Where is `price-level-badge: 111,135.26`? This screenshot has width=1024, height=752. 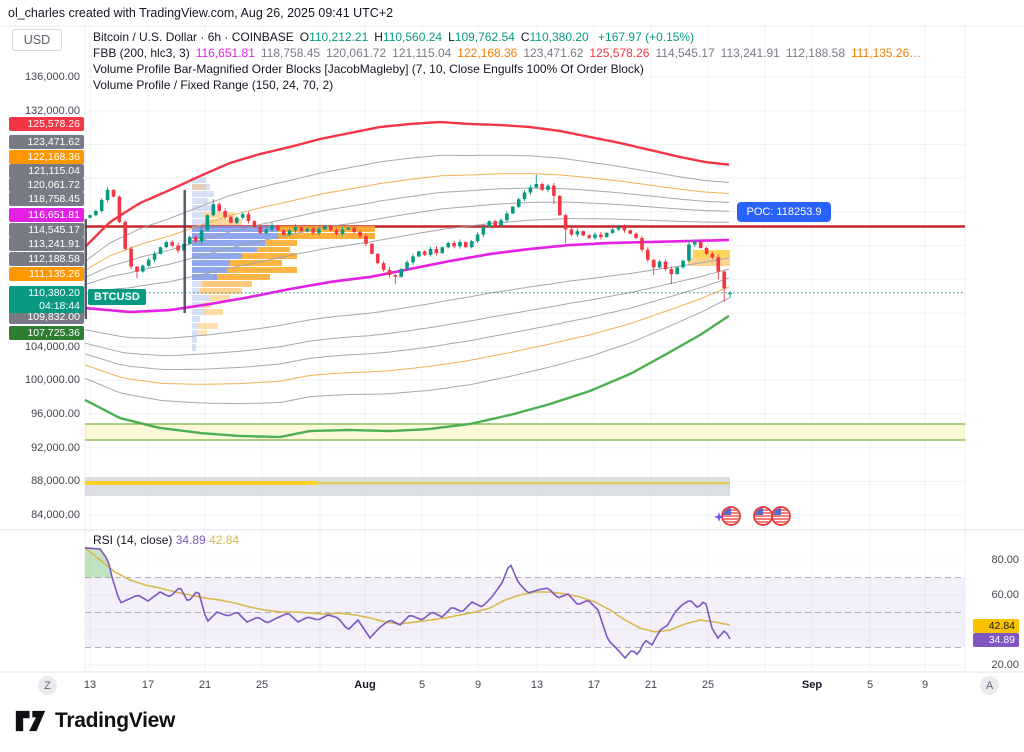 price-level-badge: 111,135.26 is located at coordinates (46, 274).